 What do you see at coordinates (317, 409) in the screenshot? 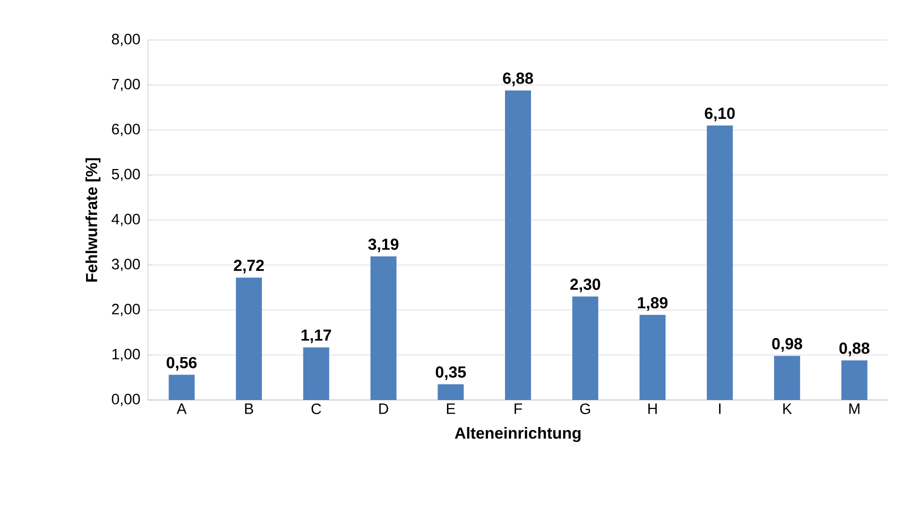
I see `x-tick-label: C` at bounding box center [317, 409].